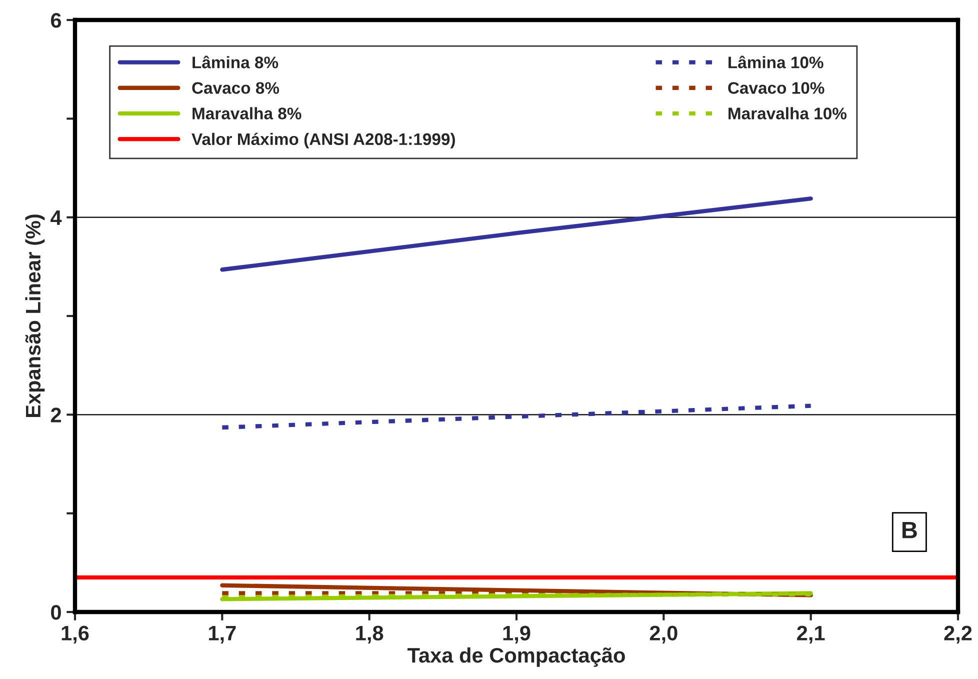 This screenshot has width=978, height=679. Describe the element at coordinates (222, 635) in the screenshot. I see `x-tick-label: 1,7` at that location.